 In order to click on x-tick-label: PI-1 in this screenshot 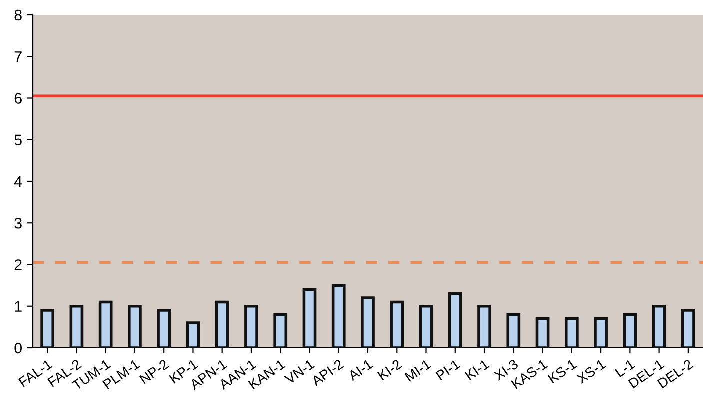, I will do `click(448, 370)`.